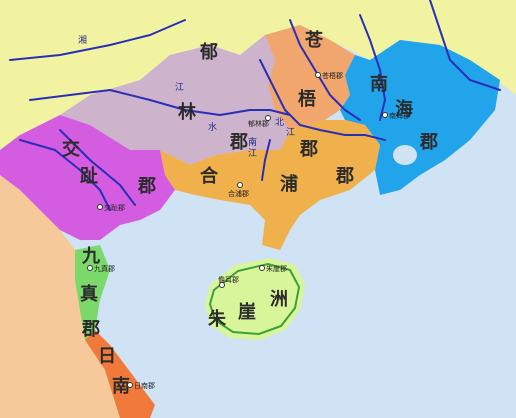 This screenshot has height=418, width=516. Describe the element at coordinates (238, 193) in the screenshot. I see `town-hepu-seat: 合浦郡` at that location.